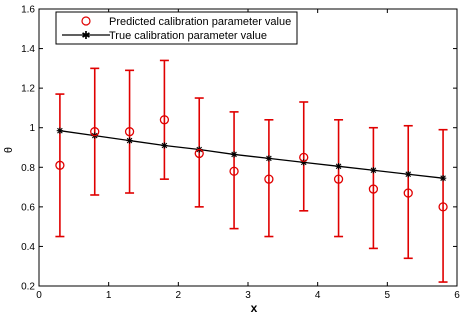  Describe the element at coordinates (28, 89) in the screenshot. I see `y-tick-label: 1.2` at that location.